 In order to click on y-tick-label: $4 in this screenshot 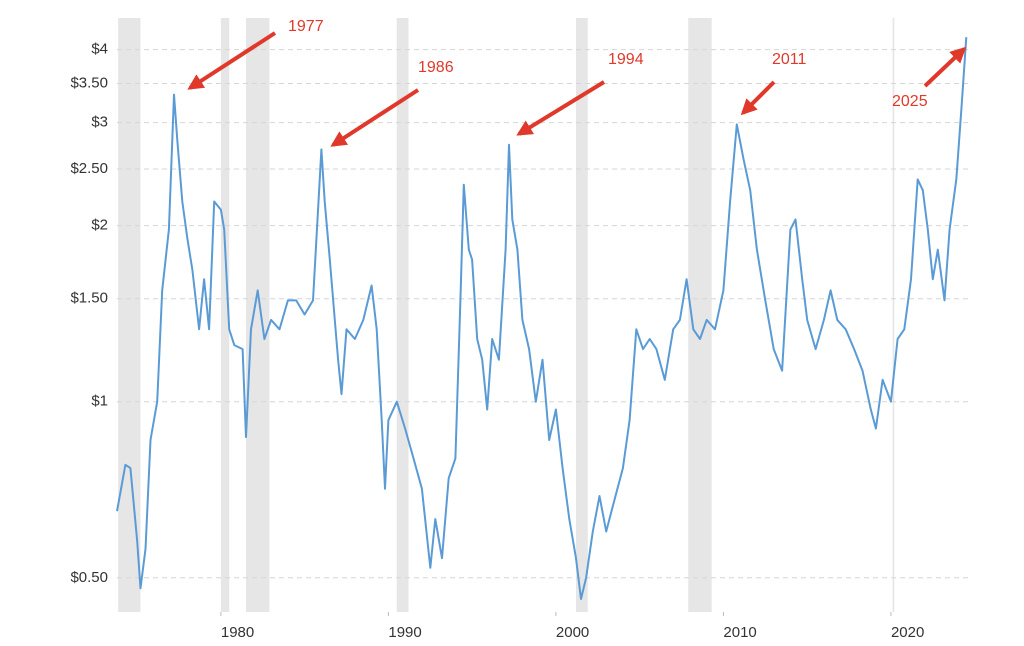, I will do `click(99, 49)`.